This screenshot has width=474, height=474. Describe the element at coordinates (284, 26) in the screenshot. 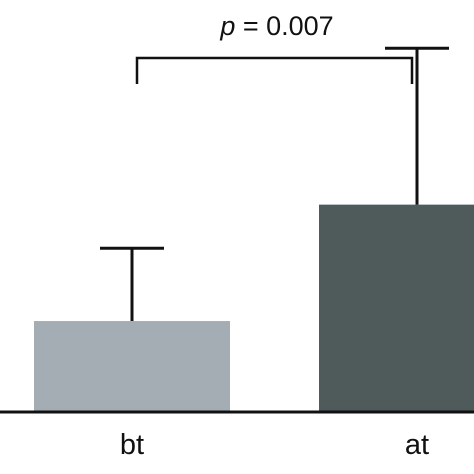

I see `p-value-text: = 0.007` at that location.